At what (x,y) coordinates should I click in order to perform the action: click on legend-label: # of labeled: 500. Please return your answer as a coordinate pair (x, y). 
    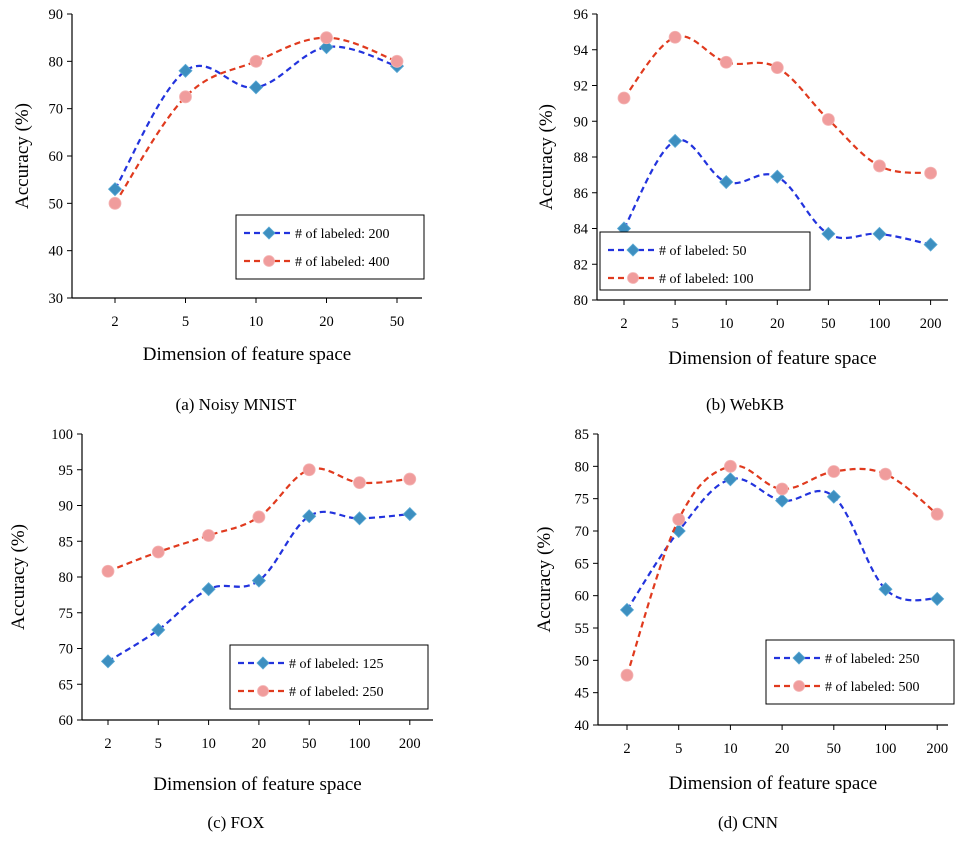
    Looking at the image, I should click on (872, 687).